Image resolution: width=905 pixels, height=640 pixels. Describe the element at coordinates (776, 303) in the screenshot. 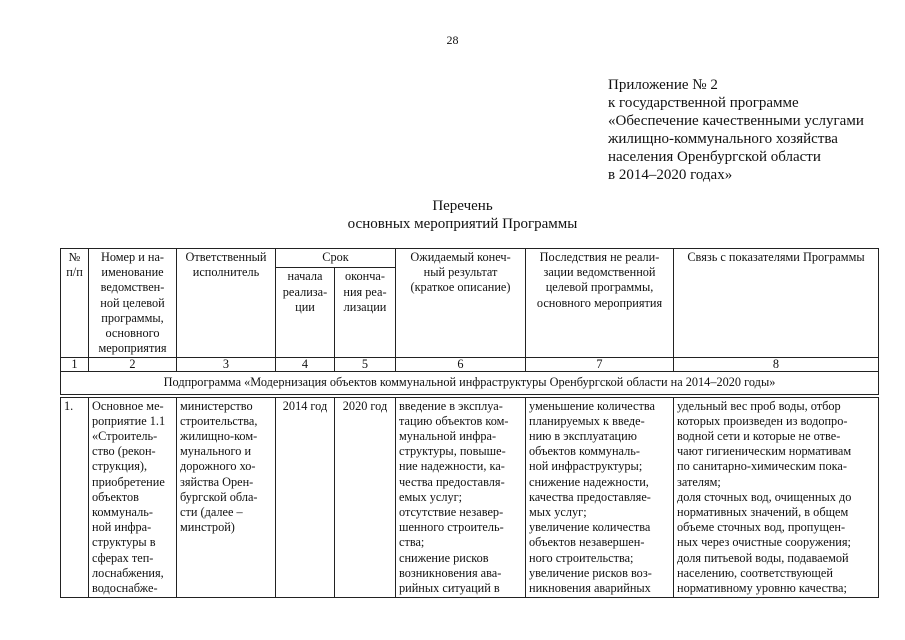

I see `header-indicators: Связь с показателями Программы` at that location.